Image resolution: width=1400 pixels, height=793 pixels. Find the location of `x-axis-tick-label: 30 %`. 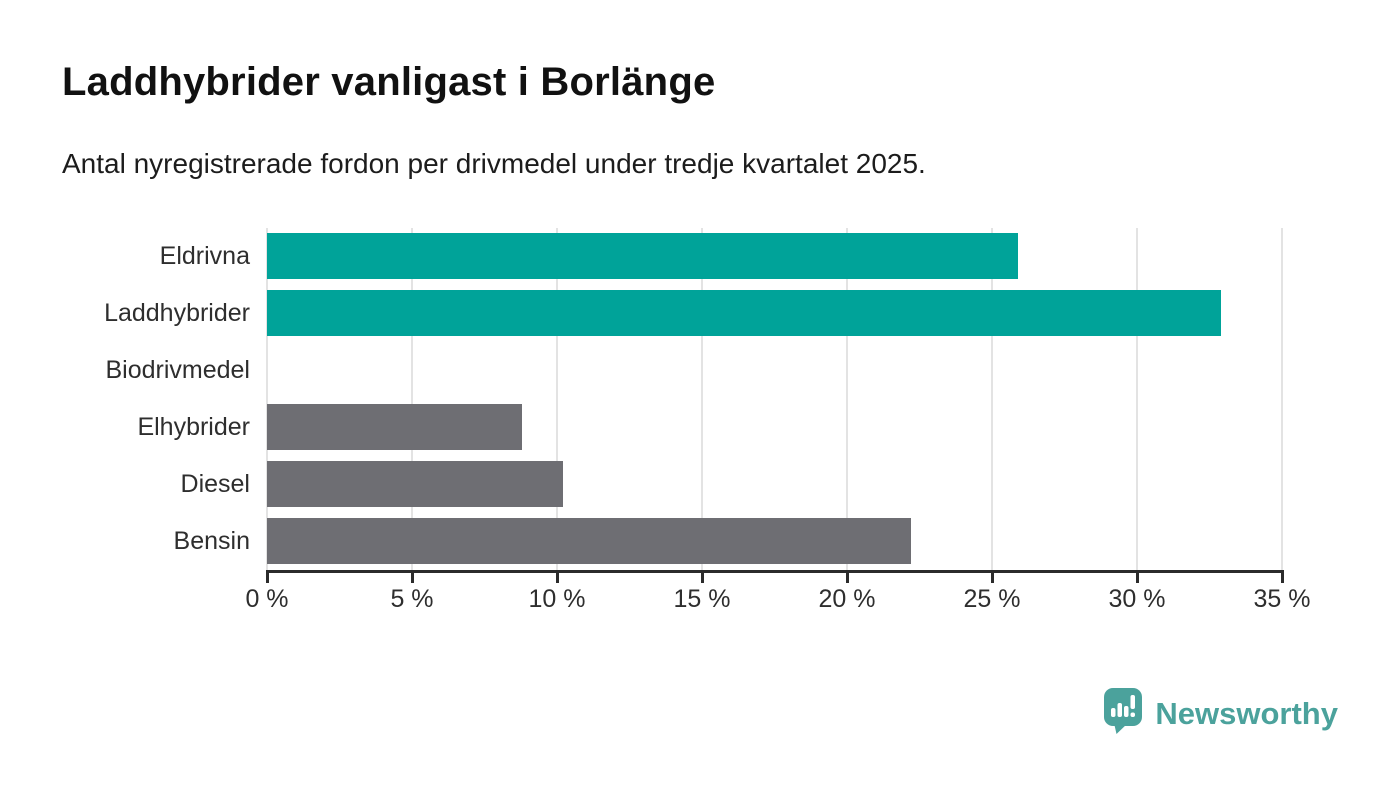

x-axis-tick-label: 30 % is located at coordinates (1137, 599).